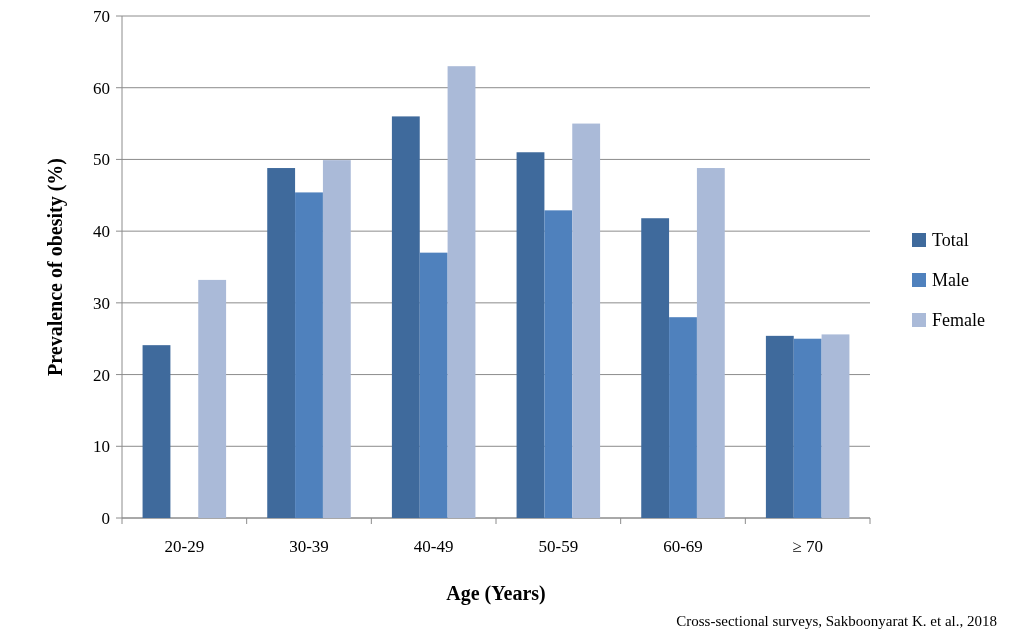  What do you see at coordinates (807, 546) in the screenshot?
I see `x-tick-label: ≥ 70` at bounding box center [807, 546].